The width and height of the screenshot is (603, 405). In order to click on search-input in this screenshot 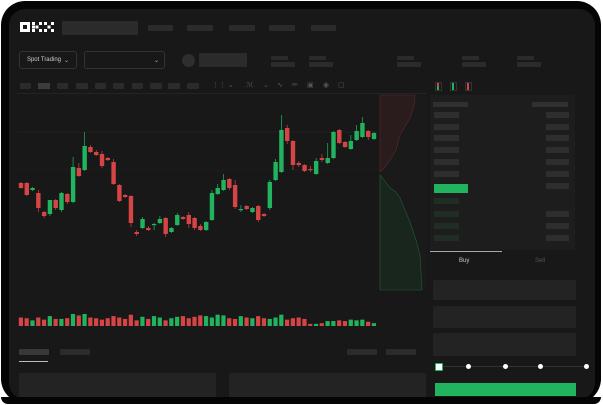, I will do `click(100, 28)`.